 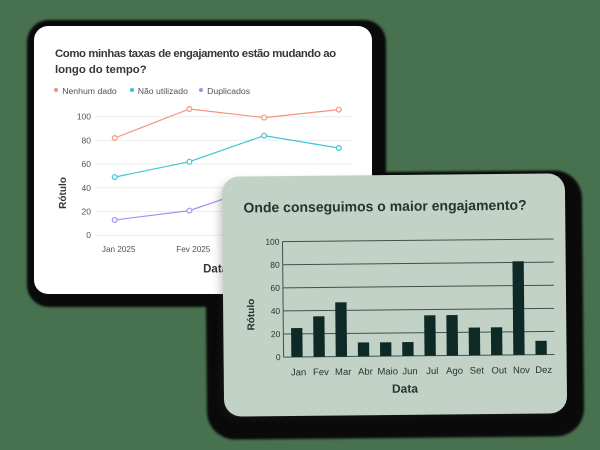 What do you see at coordinates (193, 249) in the screenshot?
I see `svg-text: Fev 2025` at bounding box center [193, 249].